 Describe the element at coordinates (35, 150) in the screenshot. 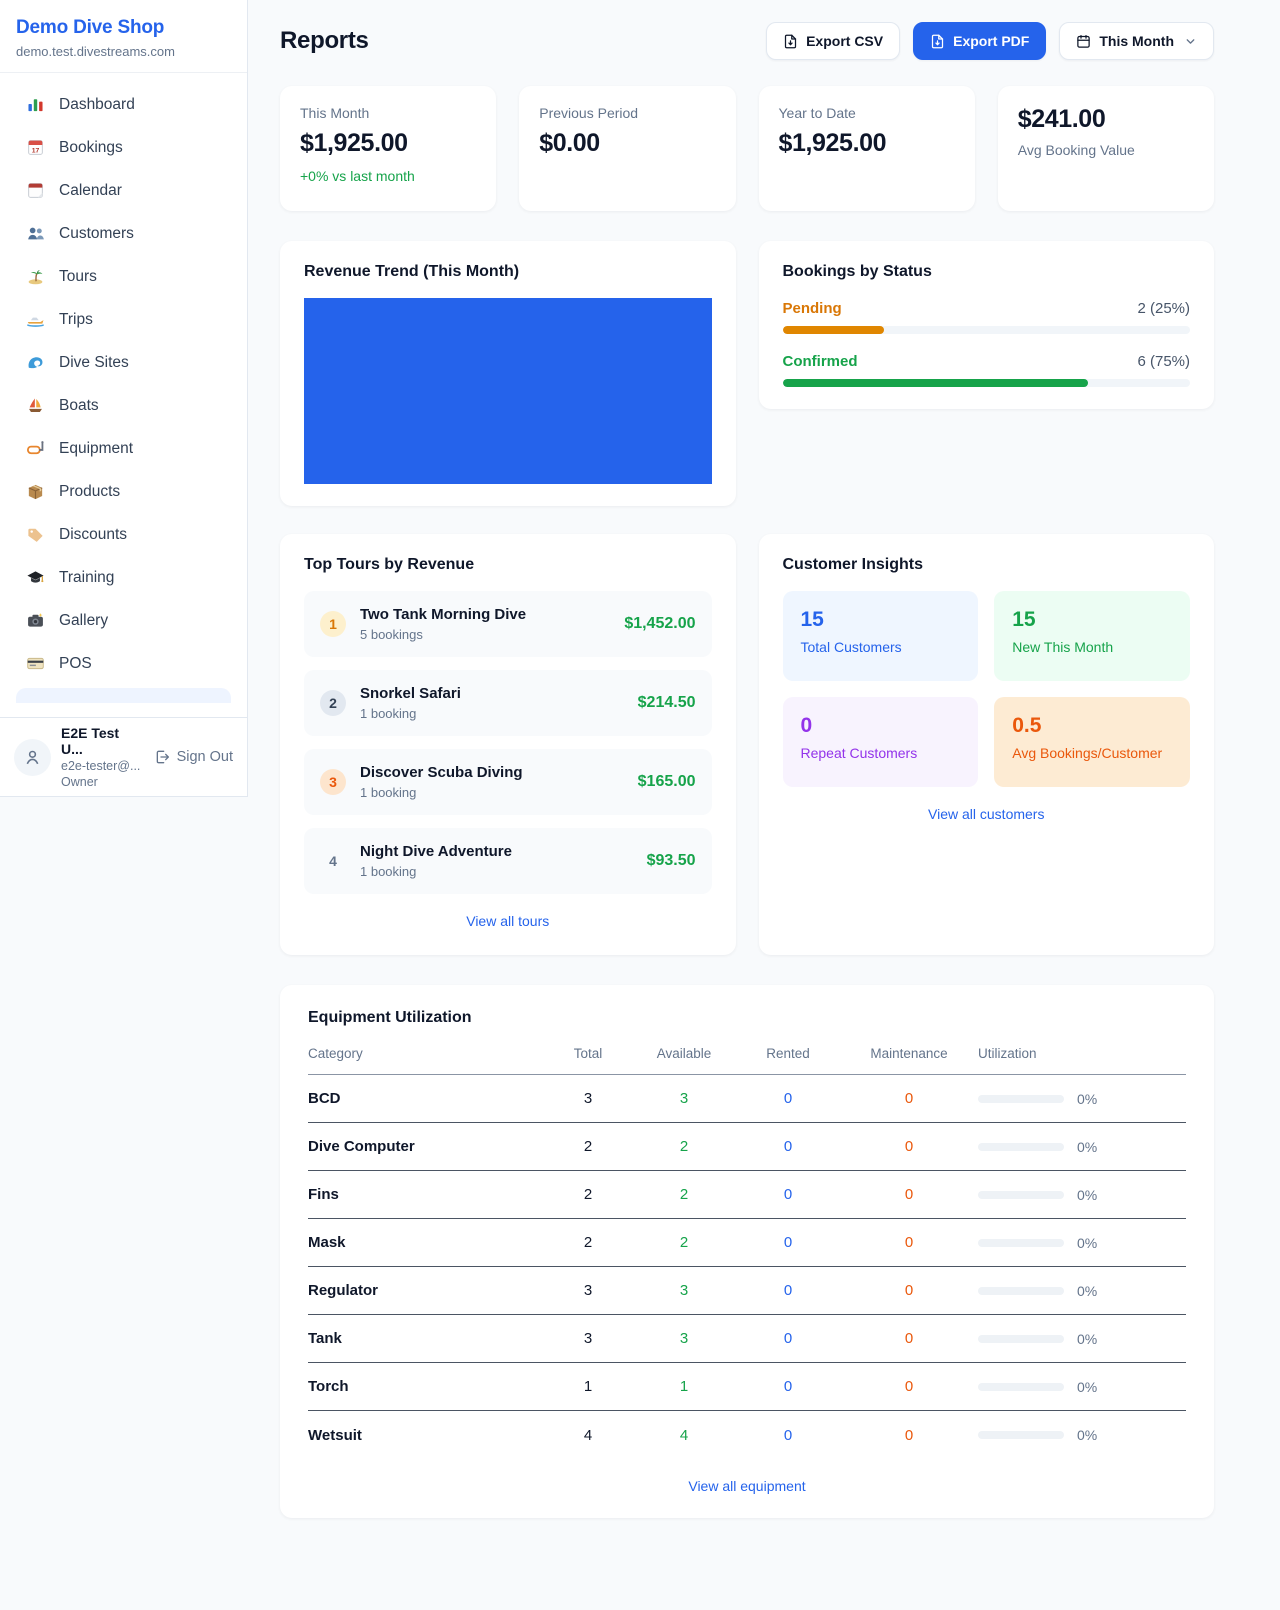

I see `svg-text: 17` at that location.